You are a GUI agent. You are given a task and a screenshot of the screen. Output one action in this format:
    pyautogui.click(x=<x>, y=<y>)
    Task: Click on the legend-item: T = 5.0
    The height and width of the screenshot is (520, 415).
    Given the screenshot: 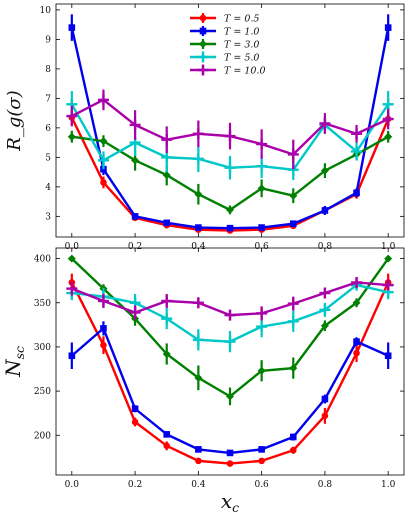 What is the action you would take?
    pyautogui.click(x=224, y=57)
    